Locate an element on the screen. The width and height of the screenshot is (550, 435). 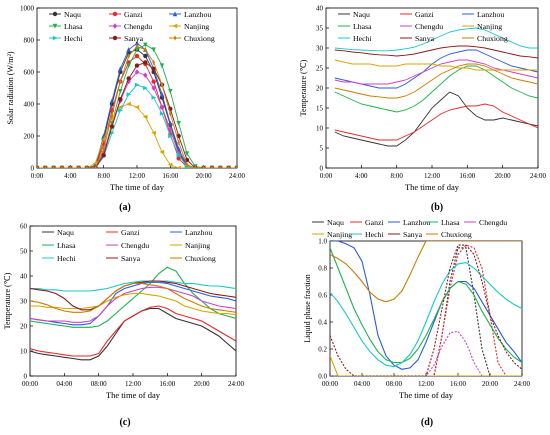
panel-tag: (d) is located at coordinates (427, 422).